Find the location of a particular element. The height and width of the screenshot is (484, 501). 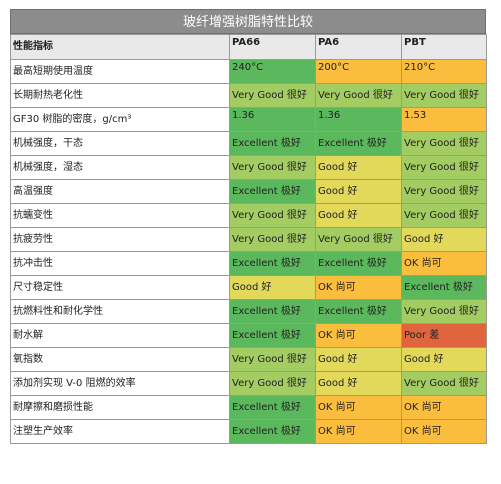

table-row: 尺寸稳定性 Good 好 OK 尚可 Excellent 极好 is located at coordinates (248, 287).